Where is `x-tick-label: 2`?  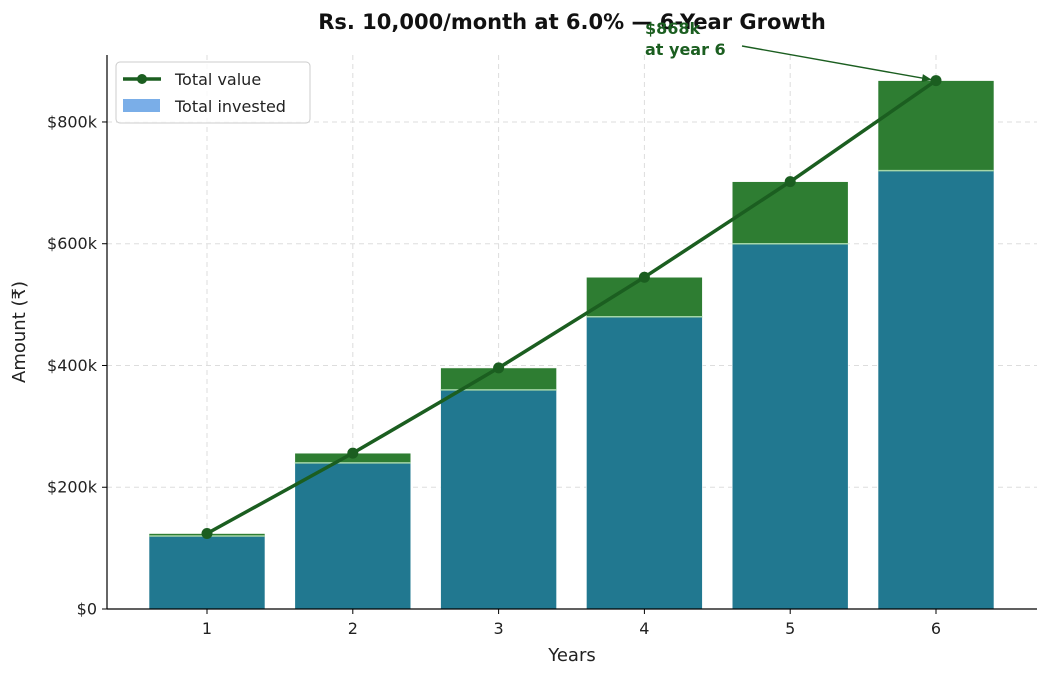
x-tick-label: 2 is located at coordinates (353, 628).